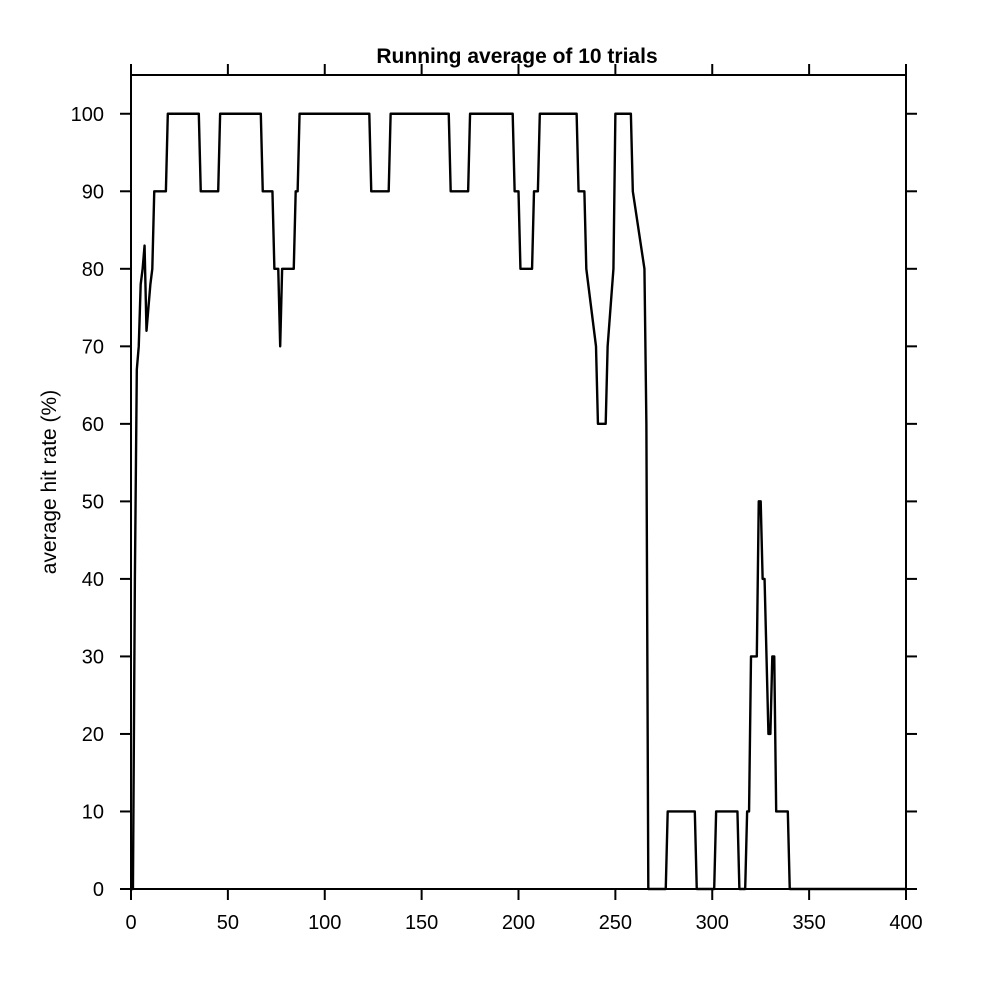  What do you see at coordinates (516, 56) in the screenshot?
I see `chart-title: Running average of 10 trials` at bounding box center [516, 56].